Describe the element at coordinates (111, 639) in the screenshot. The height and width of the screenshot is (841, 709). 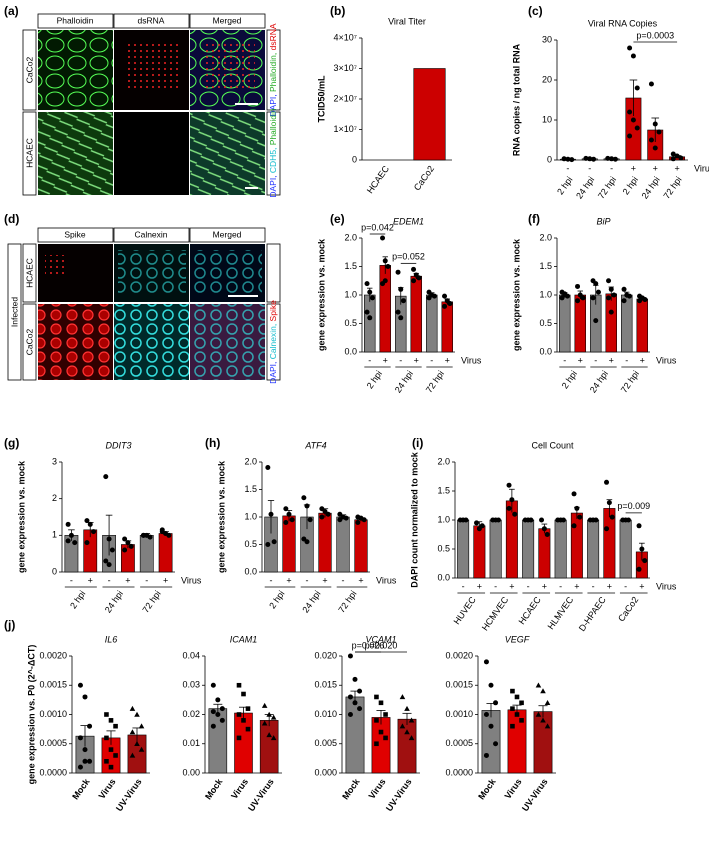
I see `chart-title: IL6` at that location.